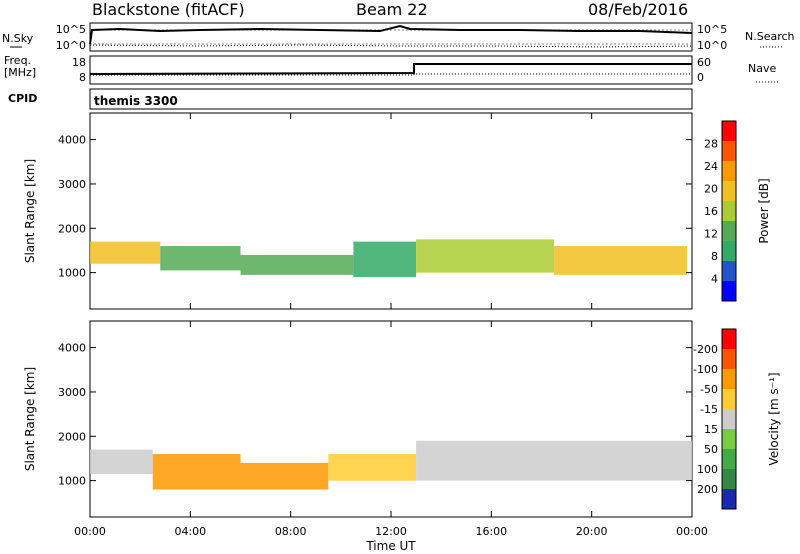 This screenshot has height=554, width=800. Describe the element at coordinates (291, 531) in the screenshot. I see `x-tick-label: 08:00` at that location.